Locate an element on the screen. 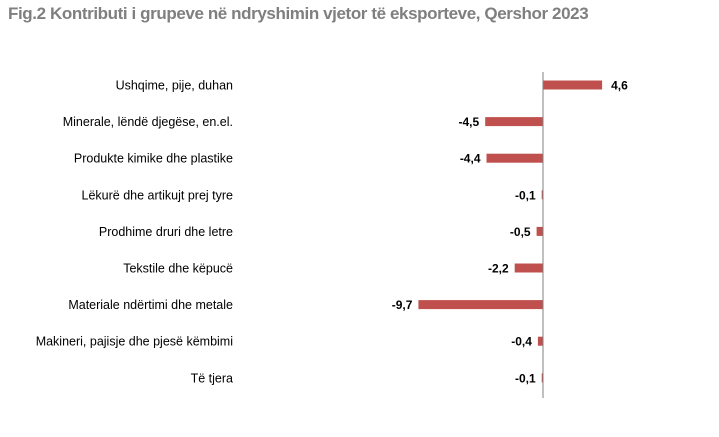 The image size is (719, 437). category-label-6: Tekstile dhe këpucë is located at coordinates (178, 269).